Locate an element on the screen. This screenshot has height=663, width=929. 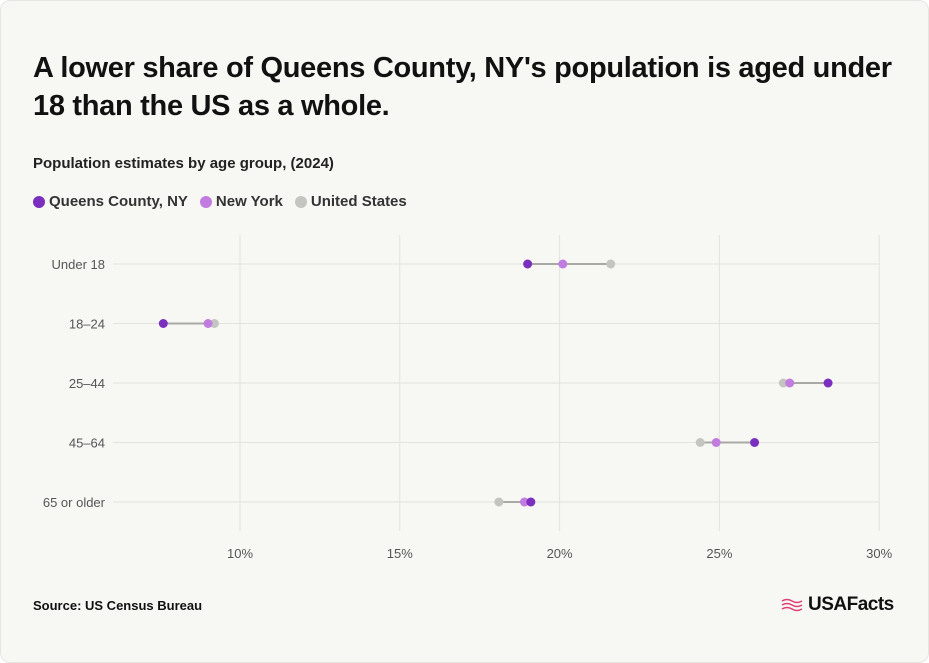
x-tick-label: 20% is located at coordinates (560, 553).